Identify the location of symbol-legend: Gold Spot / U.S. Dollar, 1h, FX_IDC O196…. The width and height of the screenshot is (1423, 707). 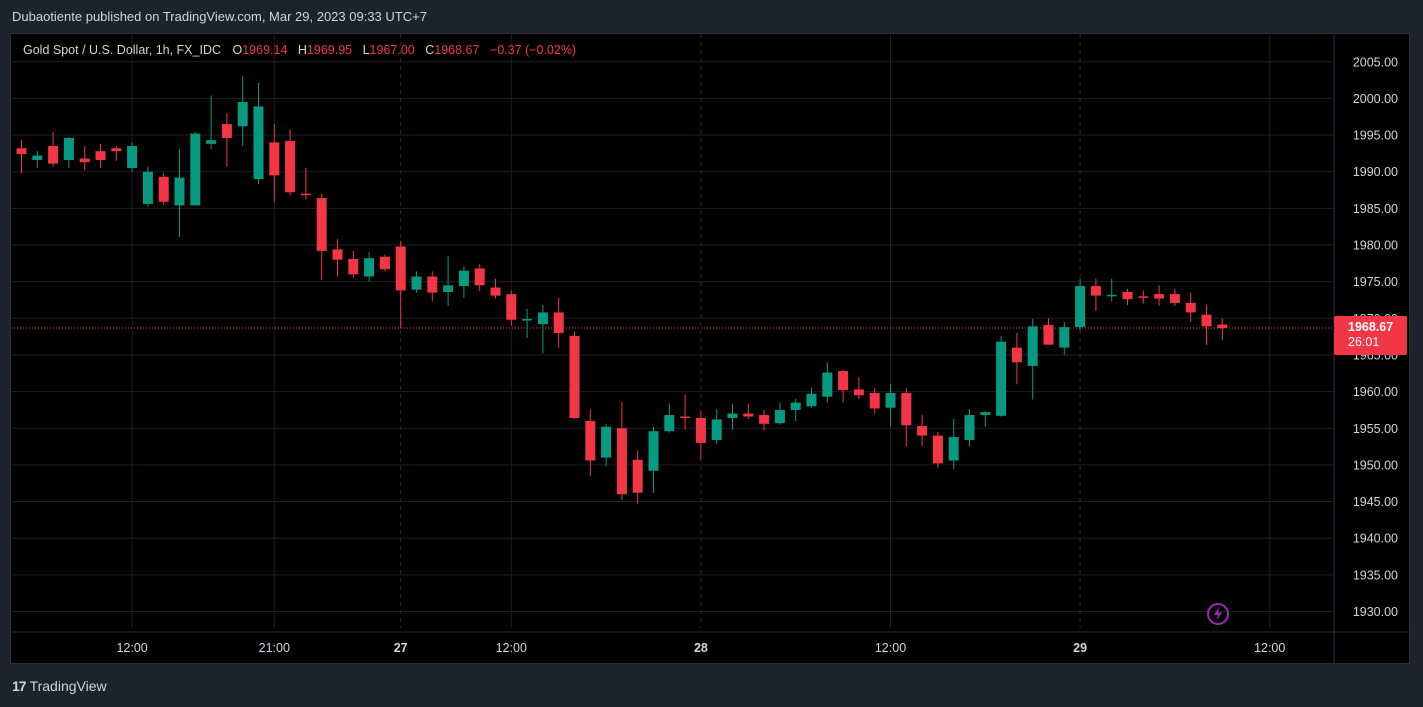
(299, 50).